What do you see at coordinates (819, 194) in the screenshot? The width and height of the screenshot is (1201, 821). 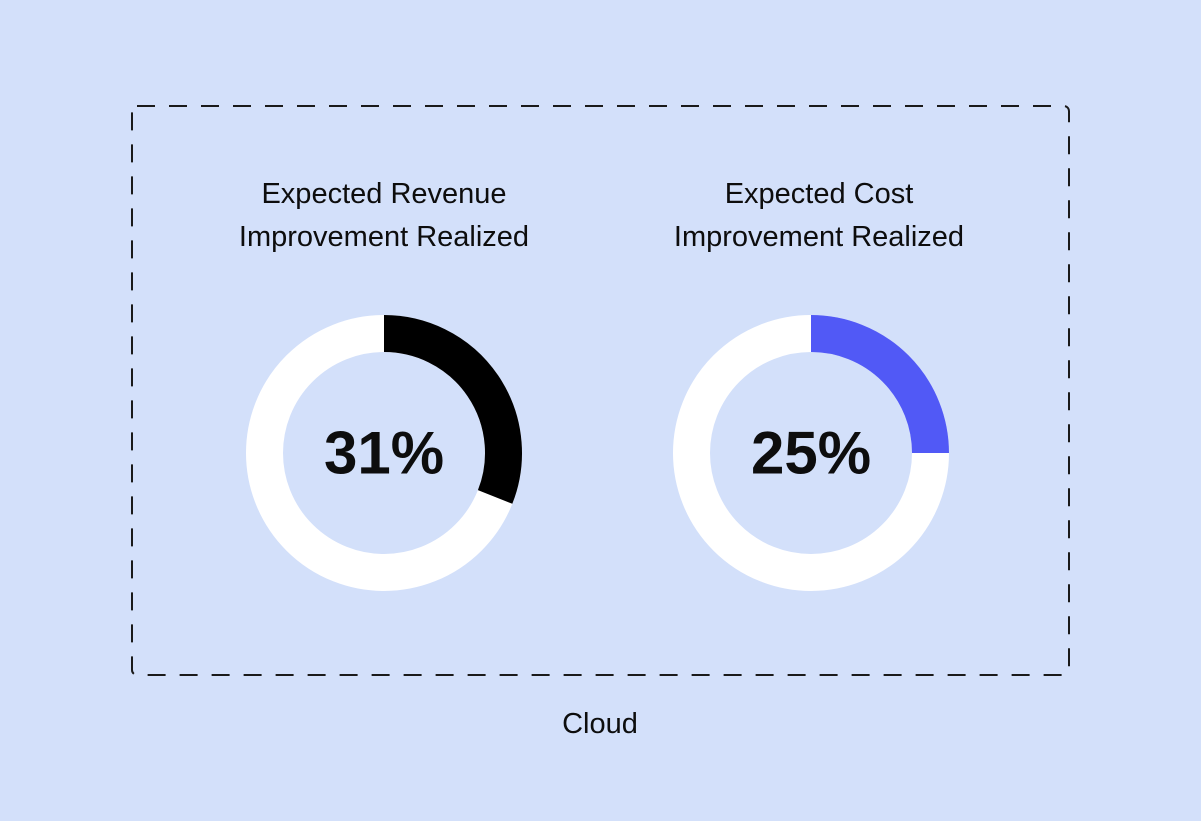 I see `title-line: Expected Cost` at bounding box center [819, 194].